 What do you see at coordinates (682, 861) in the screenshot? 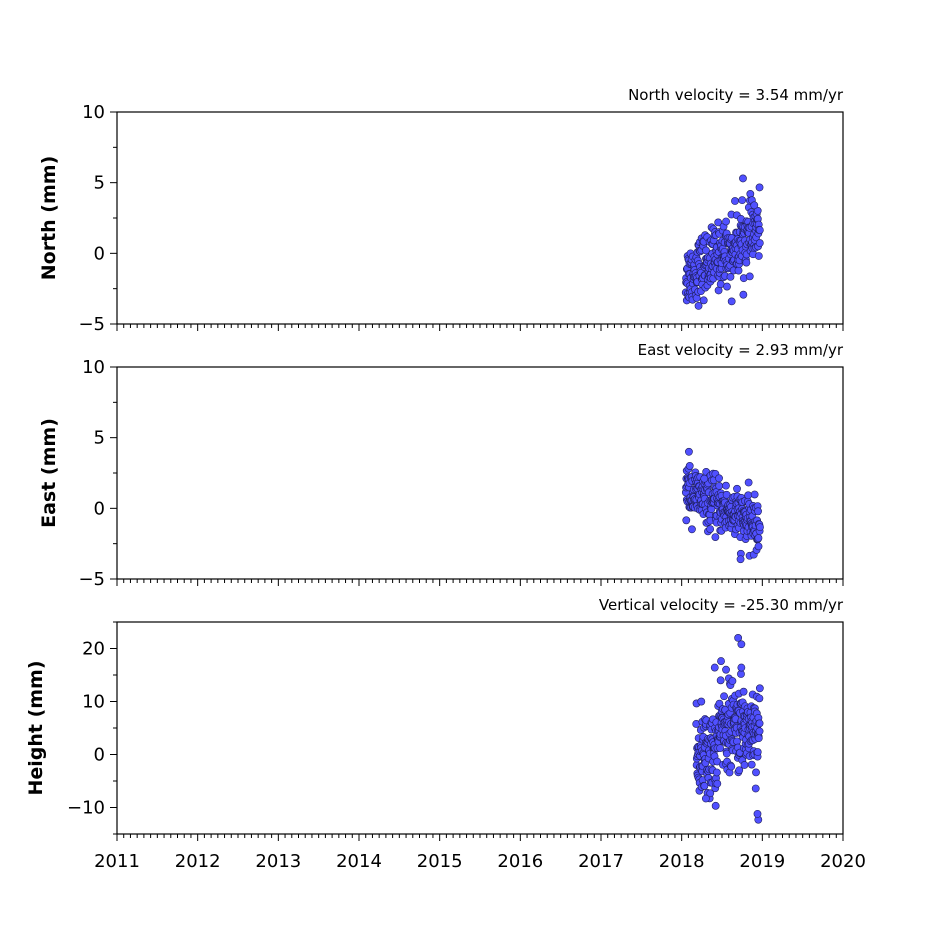
I see `x-tick-label: 2018` at bounding box center [682, 861].